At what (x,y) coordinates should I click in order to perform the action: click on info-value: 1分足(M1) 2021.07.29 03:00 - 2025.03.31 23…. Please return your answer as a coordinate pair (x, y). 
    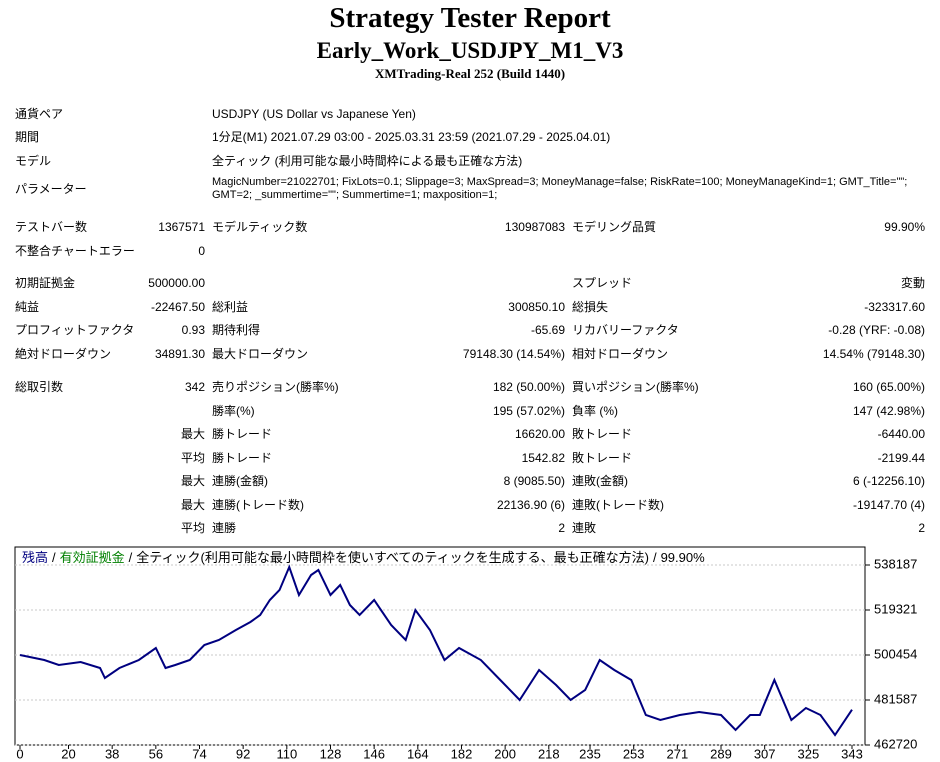
    Looking at the image, I should click on (411, 137).